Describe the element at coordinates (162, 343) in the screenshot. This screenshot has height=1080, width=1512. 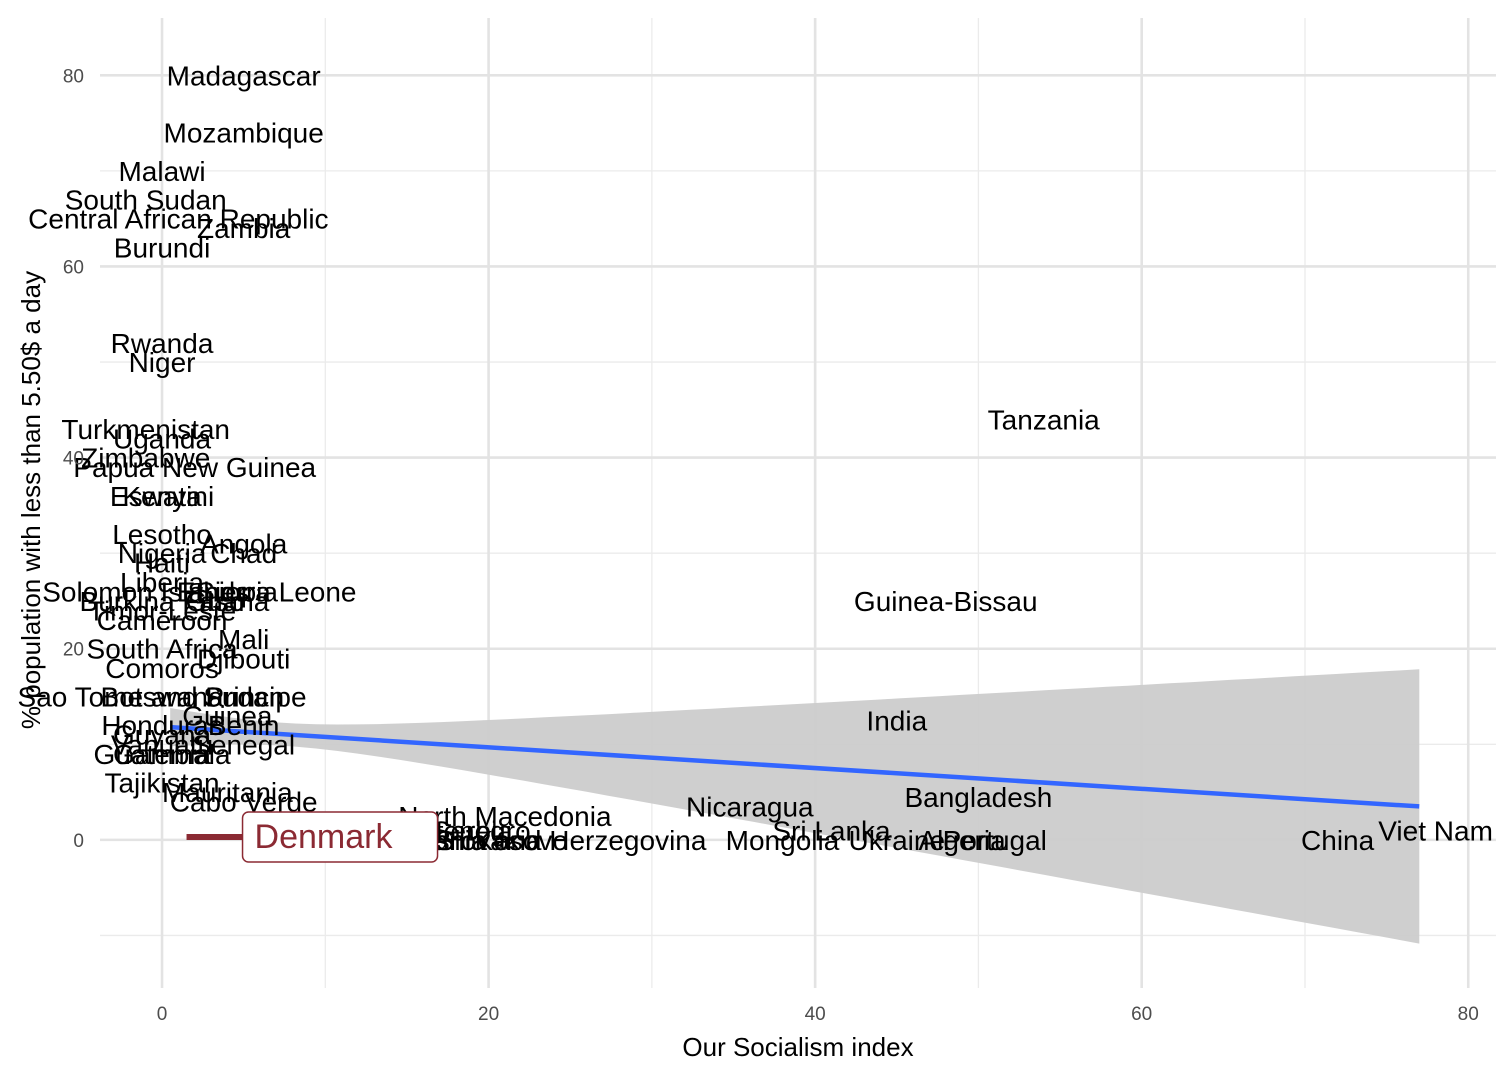
I see `country-label: Rwanda` at that location.